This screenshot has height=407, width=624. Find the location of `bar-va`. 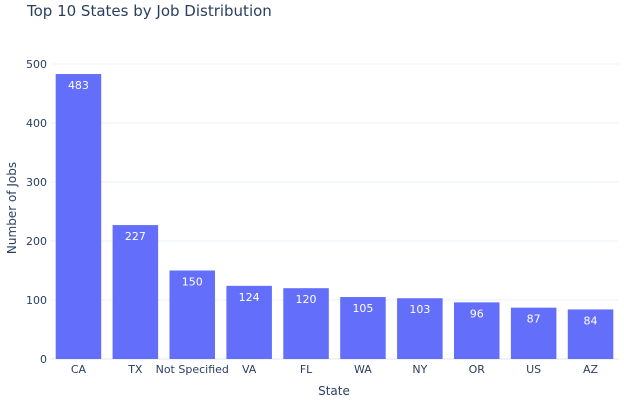

bar-va is located at coordinates (249, 322).